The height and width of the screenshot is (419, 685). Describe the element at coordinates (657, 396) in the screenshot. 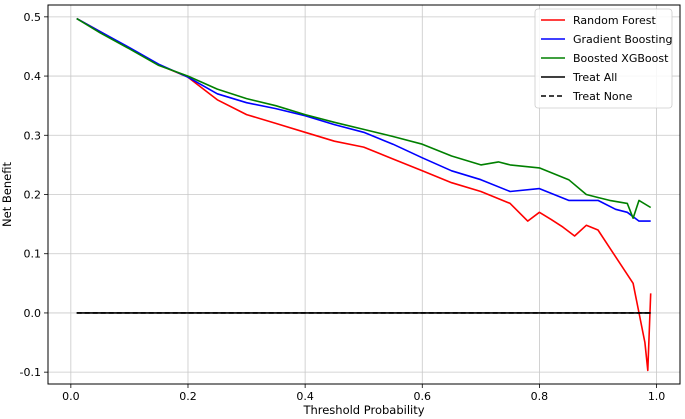

I see `x-tick-label: 1.0` at that location.